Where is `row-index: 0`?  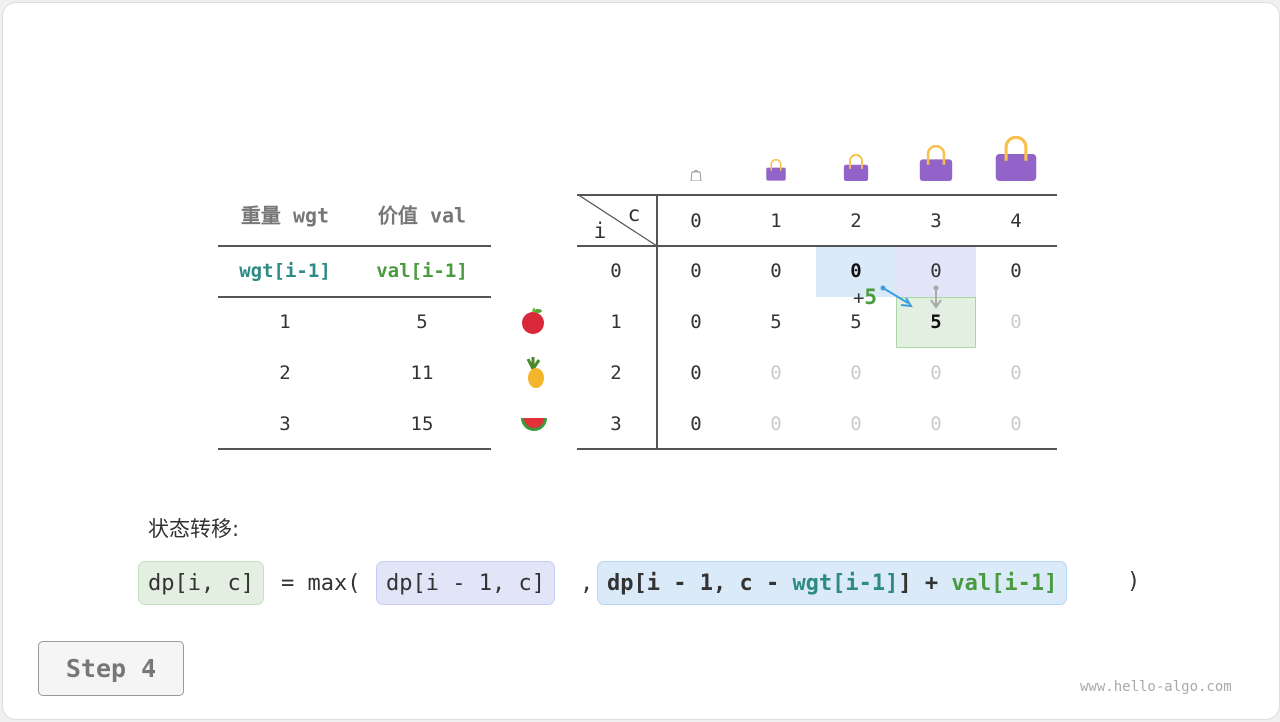
row-index: 0 is located at coordinates (616, 271).